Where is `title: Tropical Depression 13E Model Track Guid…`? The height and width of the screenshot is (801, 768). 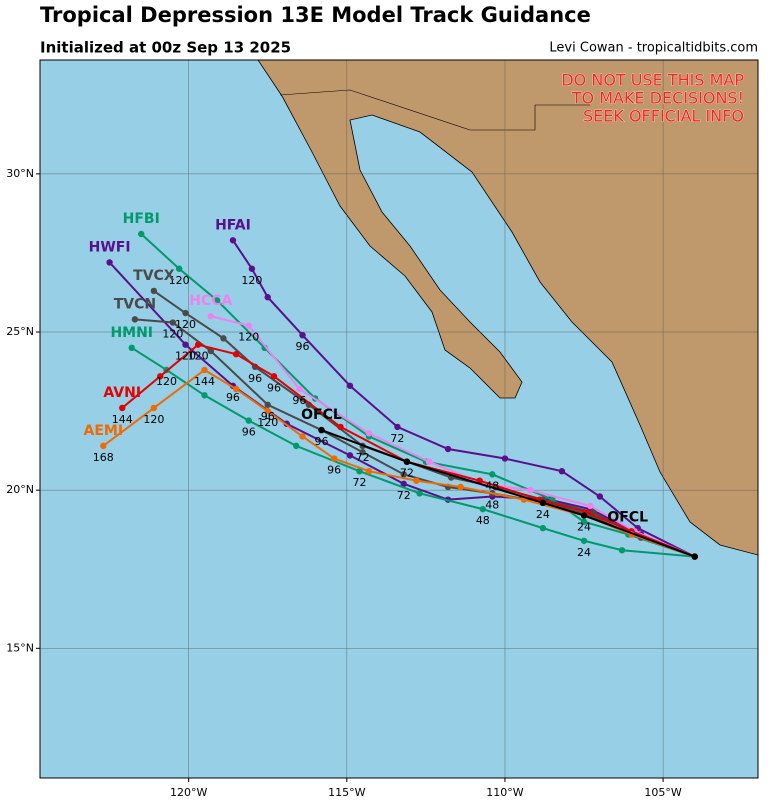
title: Tropical Depression 13E Model Track Guid… is located at coordinates (315, 15).